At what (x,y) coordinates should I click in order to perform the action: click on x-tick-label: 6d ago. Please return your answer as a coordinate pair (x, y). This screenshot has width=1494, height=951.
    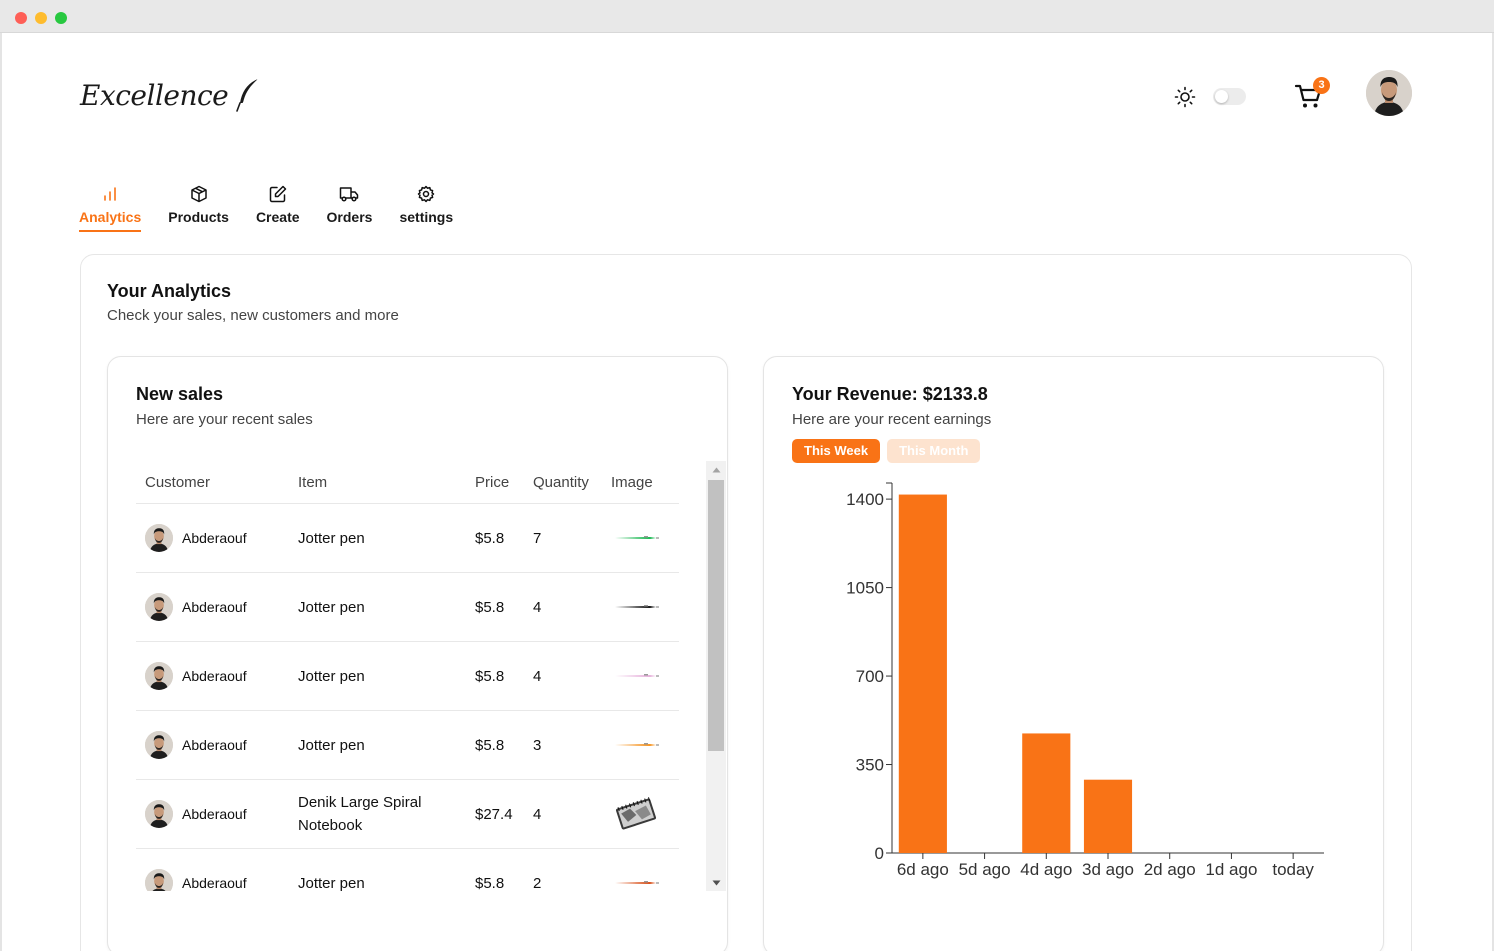
    Looking at the image, I should click on (923, 869).